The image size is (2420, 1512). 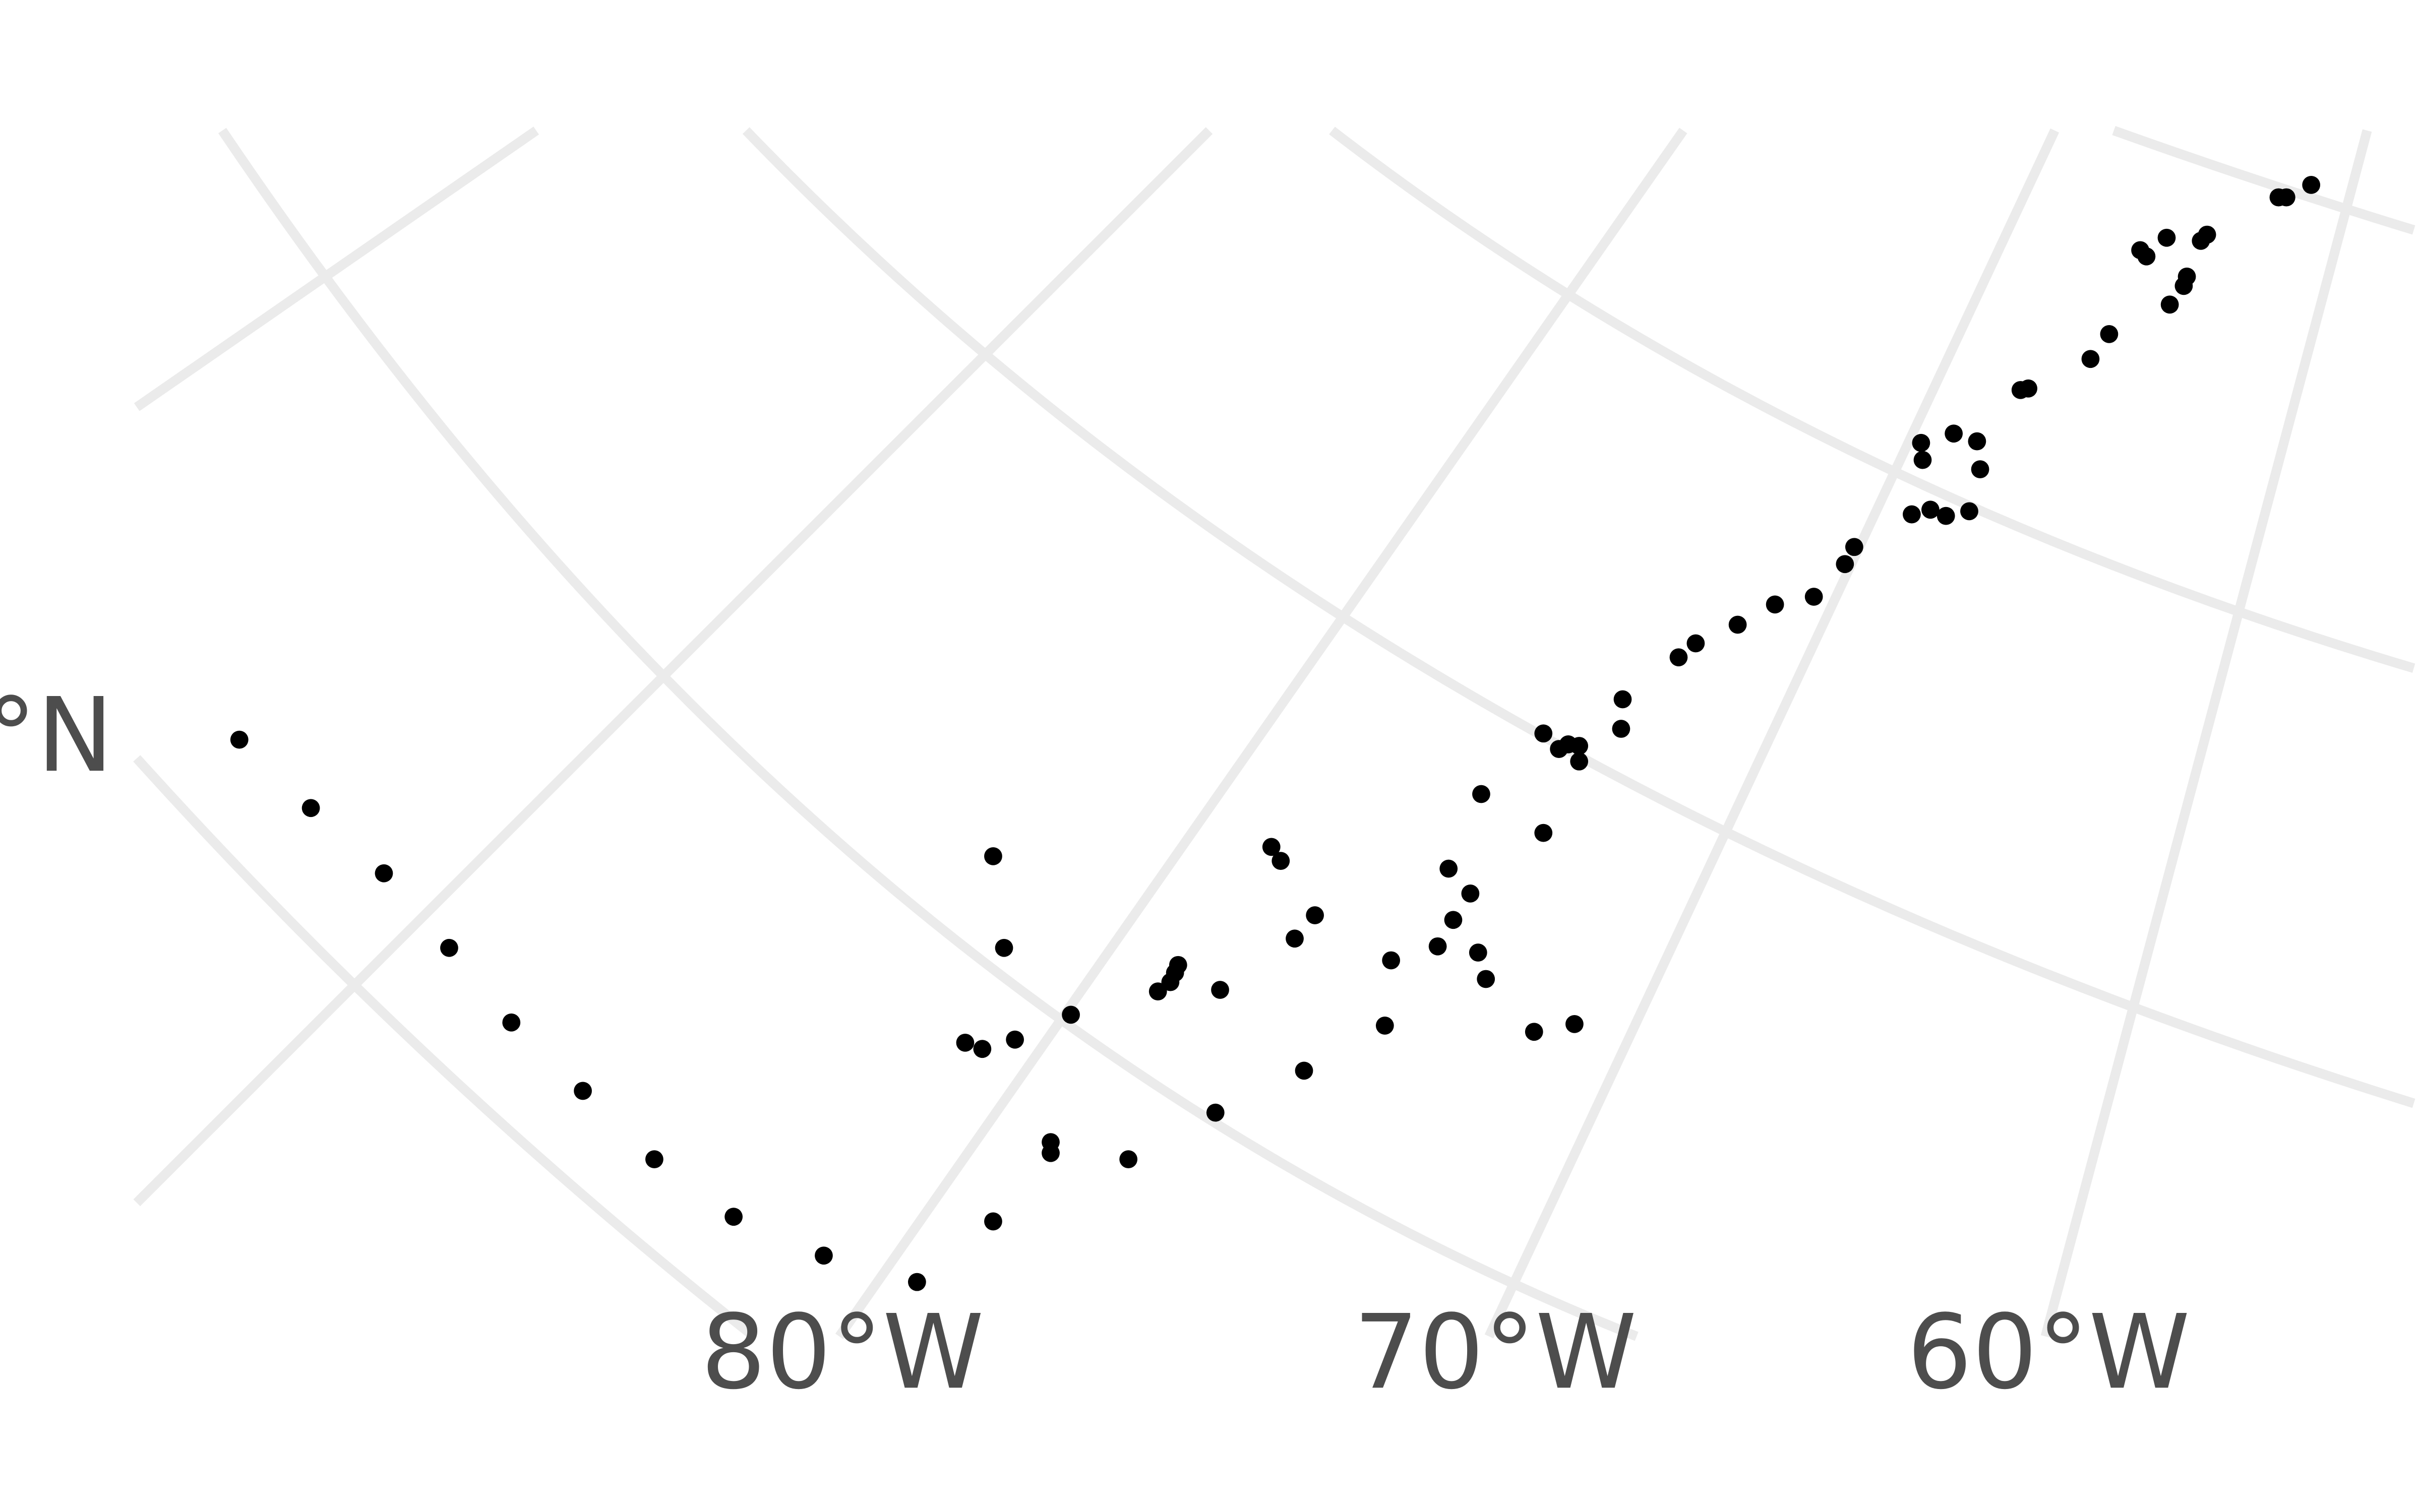 I want to click on longitude-label-80w: 80°W, so click(x=842, y=1352).